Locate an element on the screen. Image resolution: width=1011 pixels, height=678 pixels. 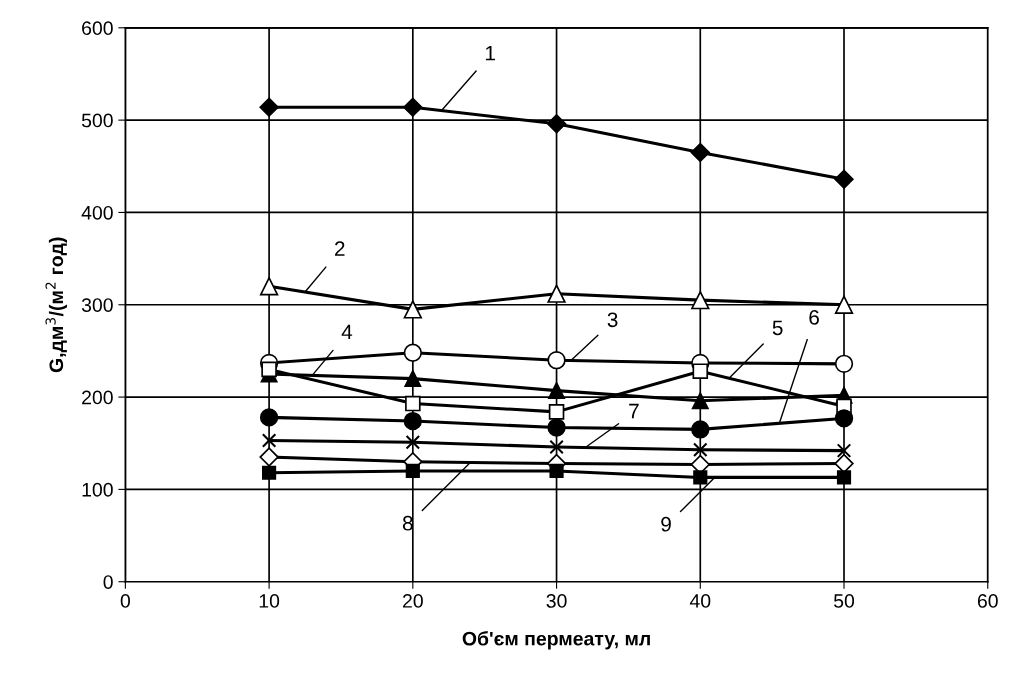
series-label: 2 is located at coordinates (340, 248).